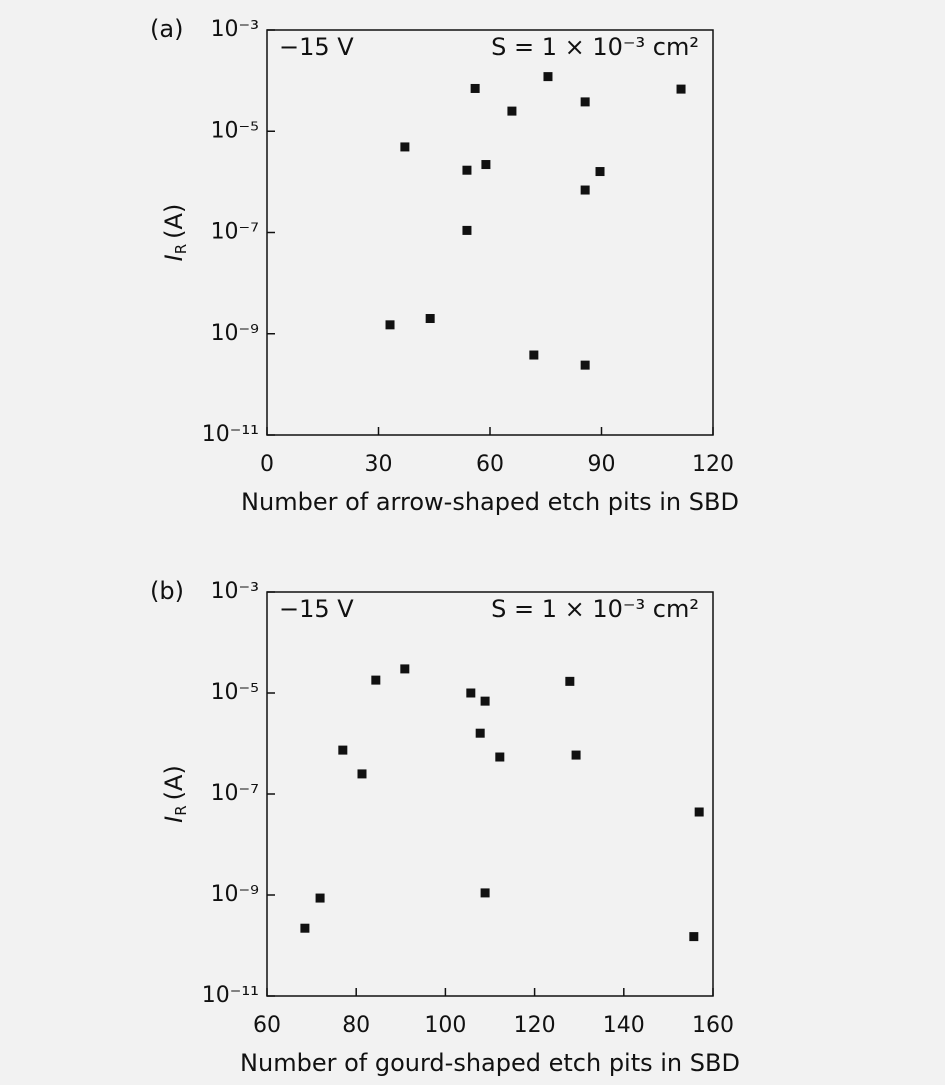 This screenshot has height=1085, width=945. What do you see at coordinates (490, 1063) in the screenshot?
I see `x-axis-label: Number of gourd-shaped etch pits in SBD` at bounding box center [490, 1063].